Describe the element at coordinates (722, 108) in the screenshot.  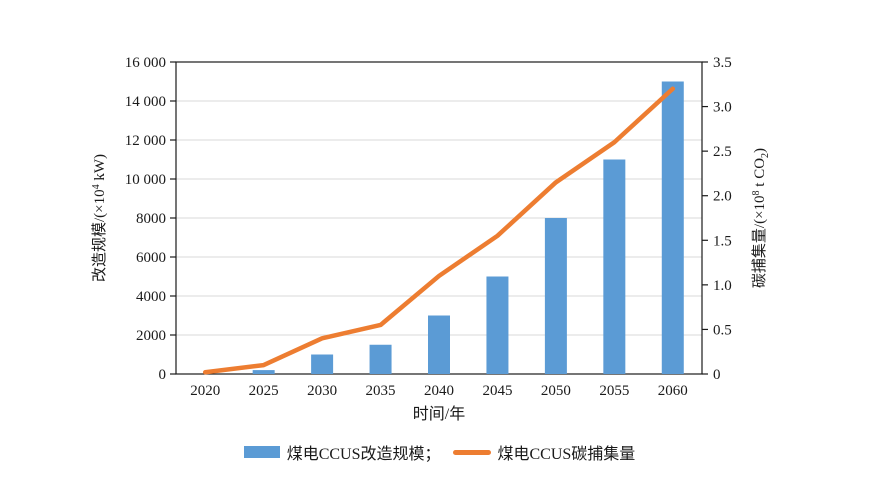
I see `y-axis-right-tick-label: 3.0` at that location.